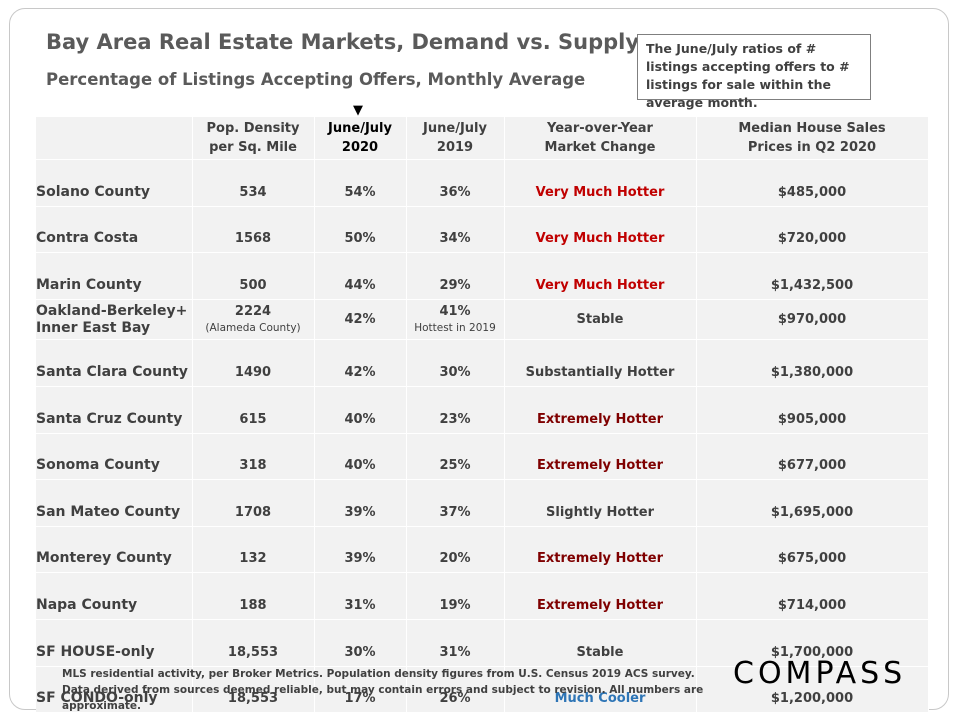 The image size is (960, 720). I want to click on density-value: 132, so click(253, 559).